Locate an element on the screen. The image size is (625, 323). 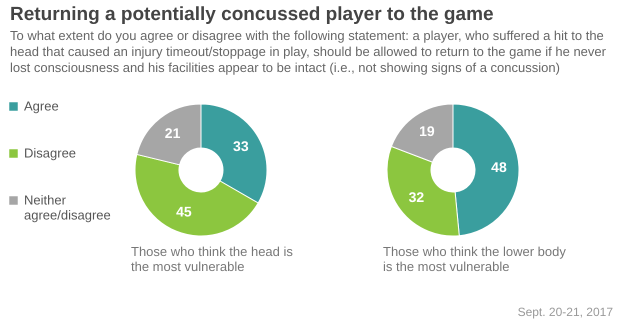
data-label: 21 is located at coordinates (172, 132).